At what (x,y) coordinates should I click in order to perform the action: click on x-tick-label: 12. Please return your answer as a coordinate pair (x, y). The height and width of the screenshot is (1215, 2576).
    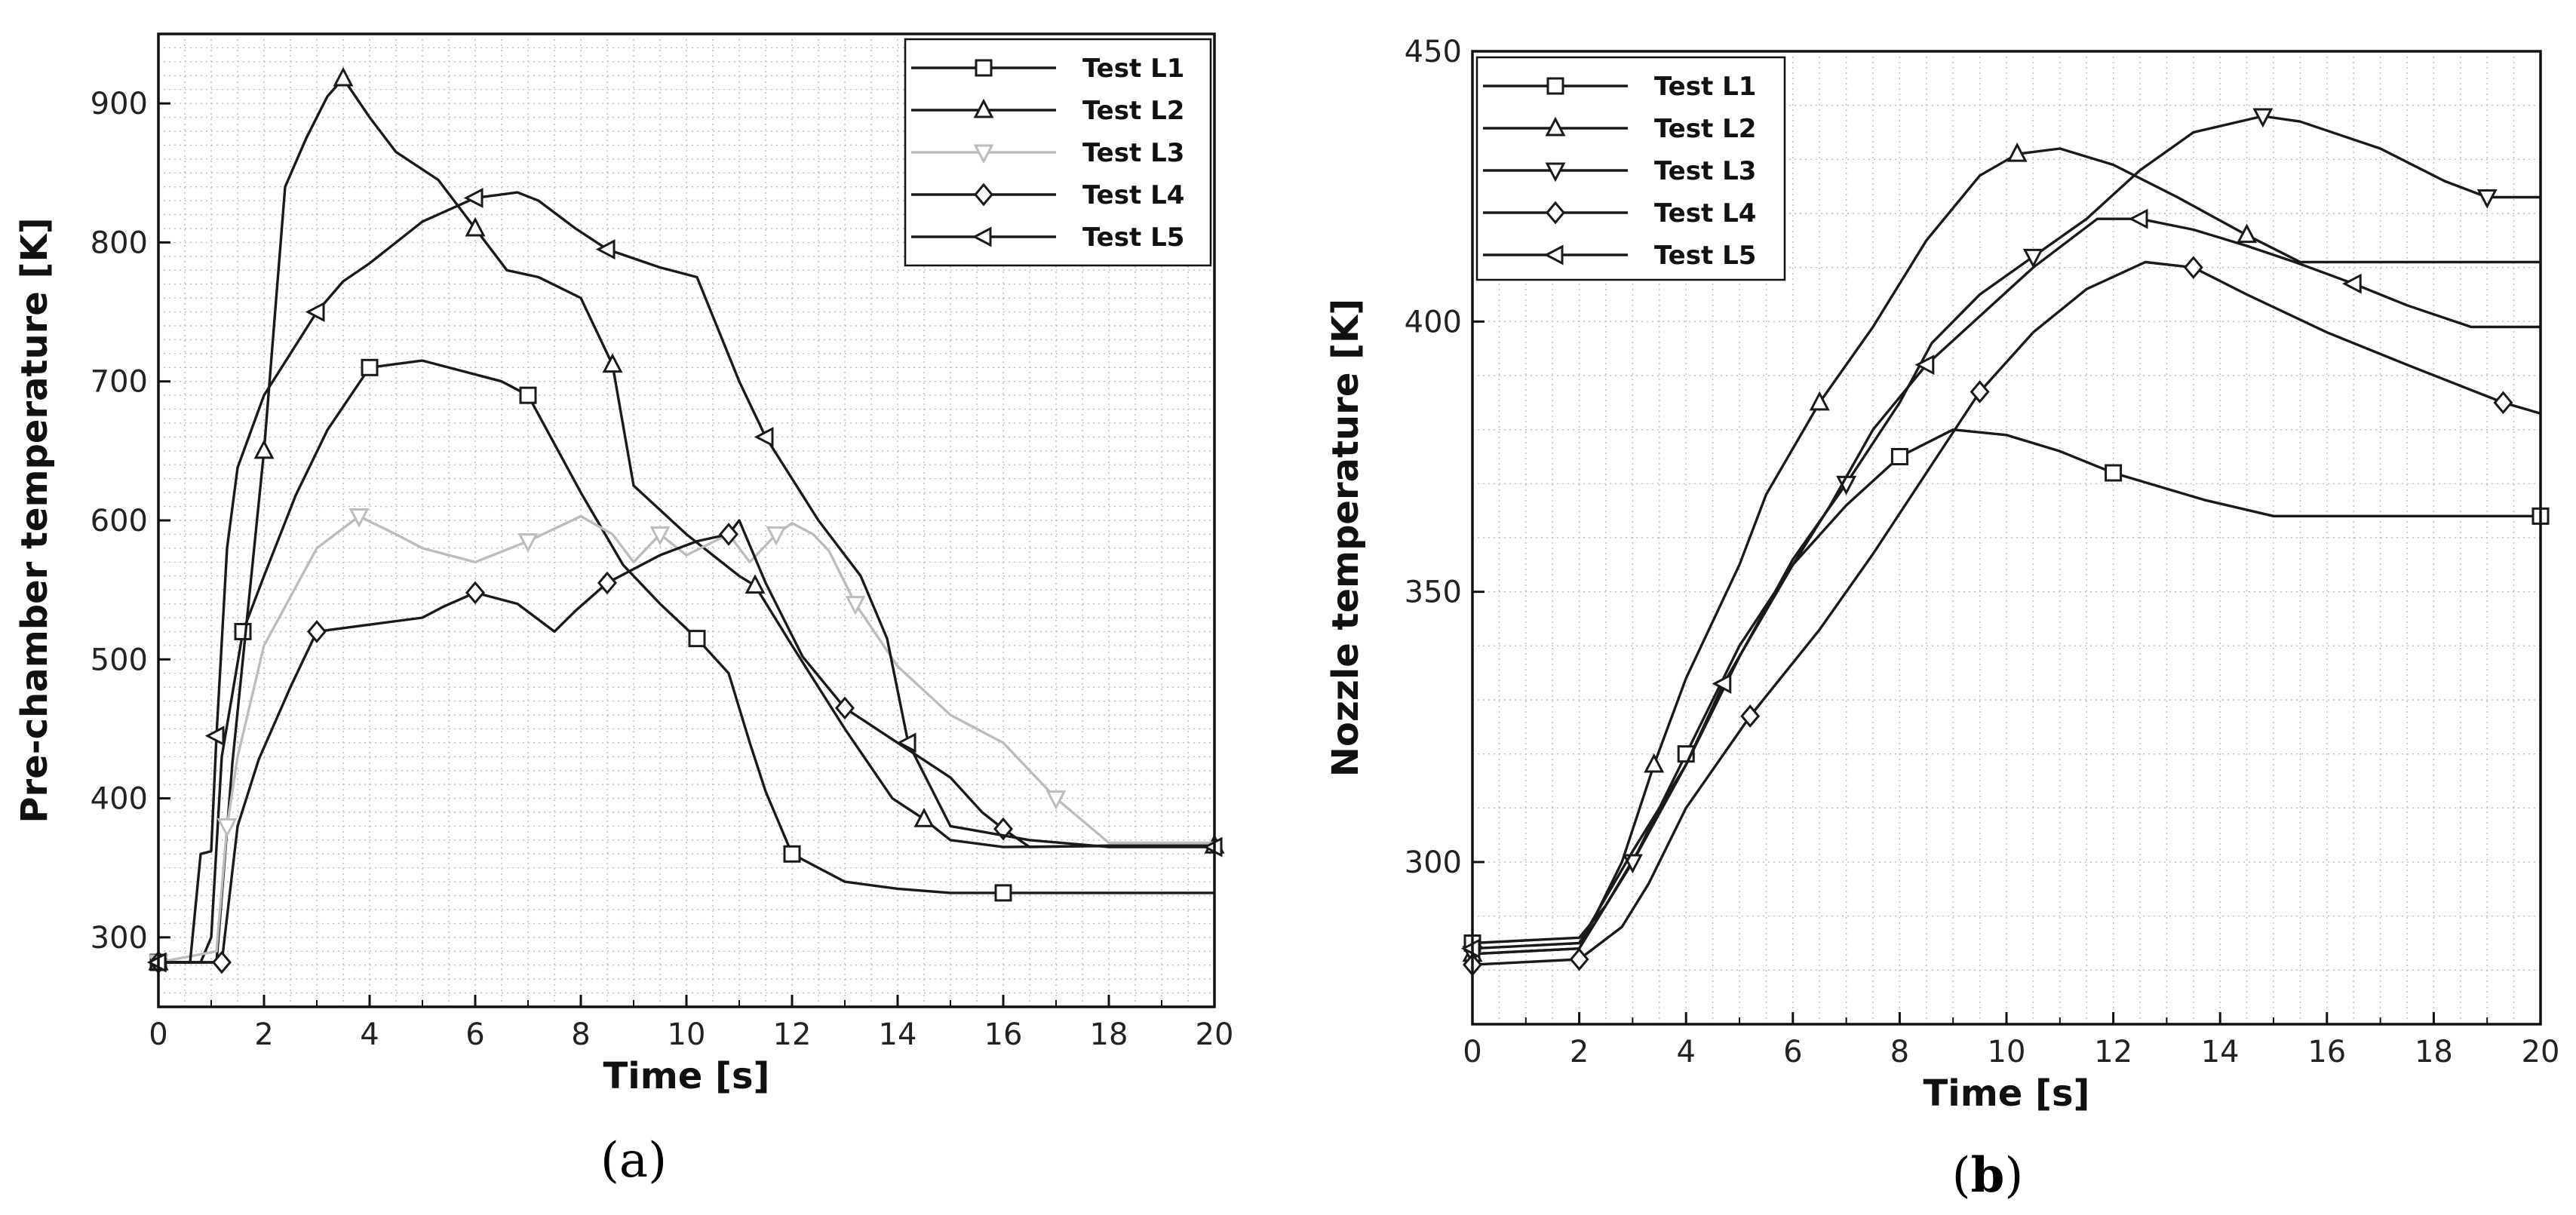
    Looking at the image, I should click on (2113, 1052).